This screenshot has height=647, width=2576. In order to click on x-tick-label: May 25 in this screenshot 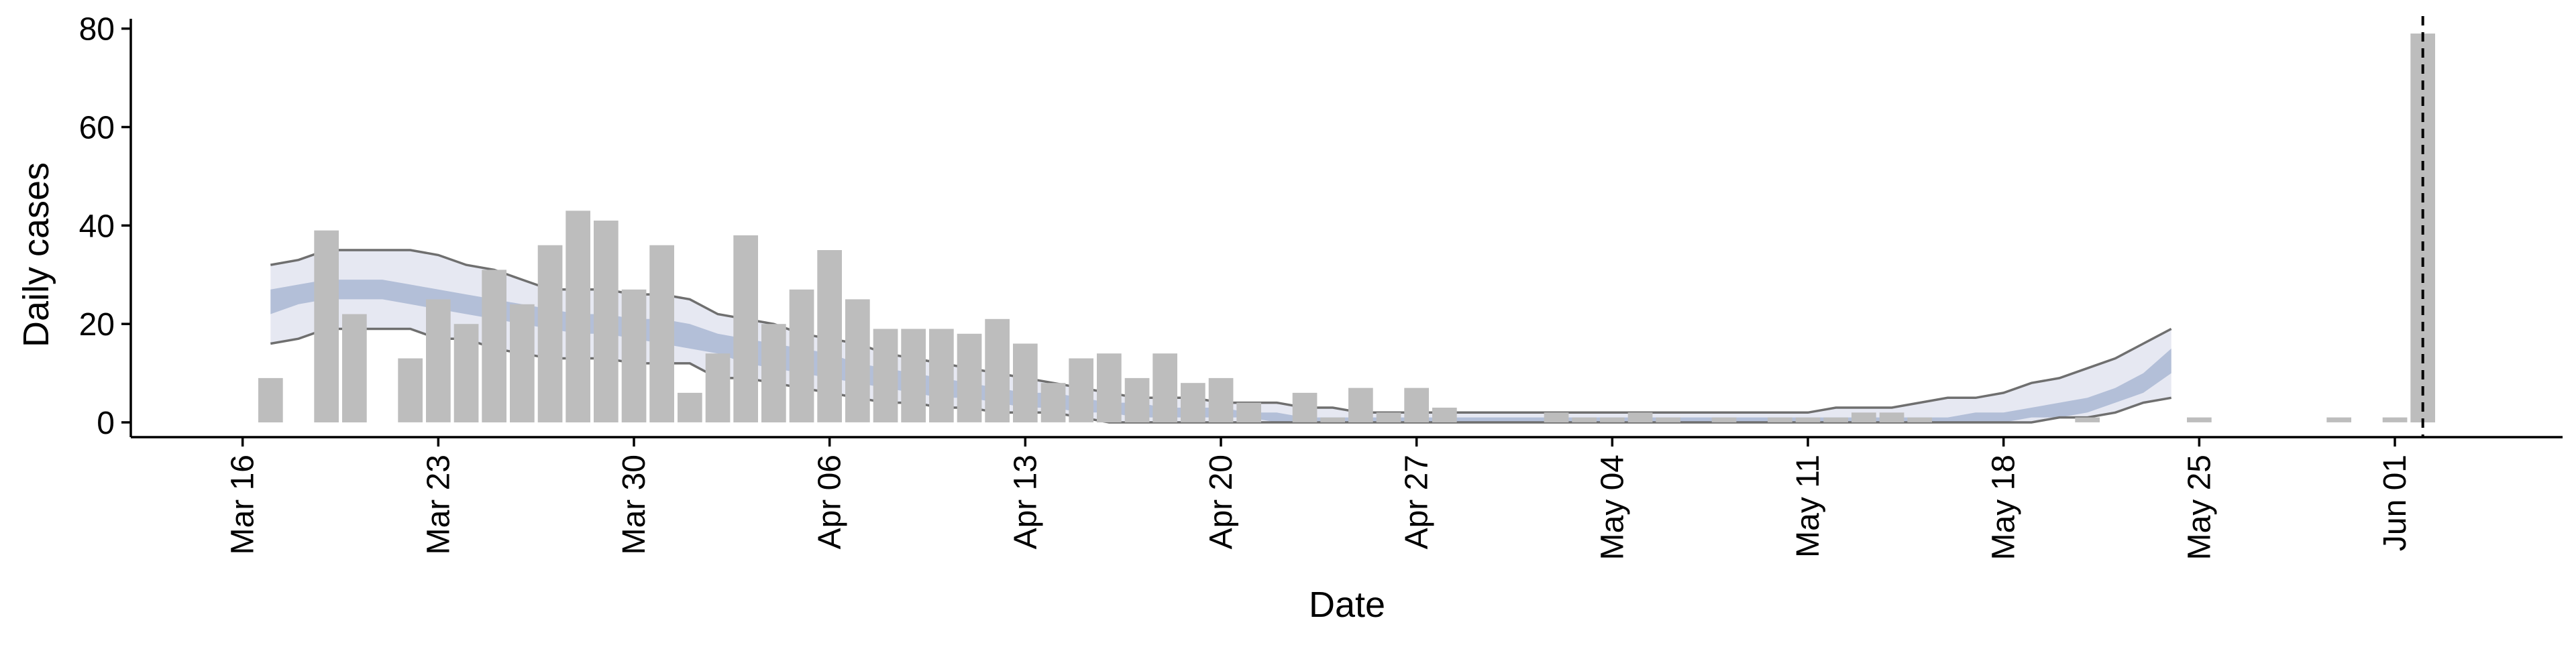, I will do `click(2199, 508)`.